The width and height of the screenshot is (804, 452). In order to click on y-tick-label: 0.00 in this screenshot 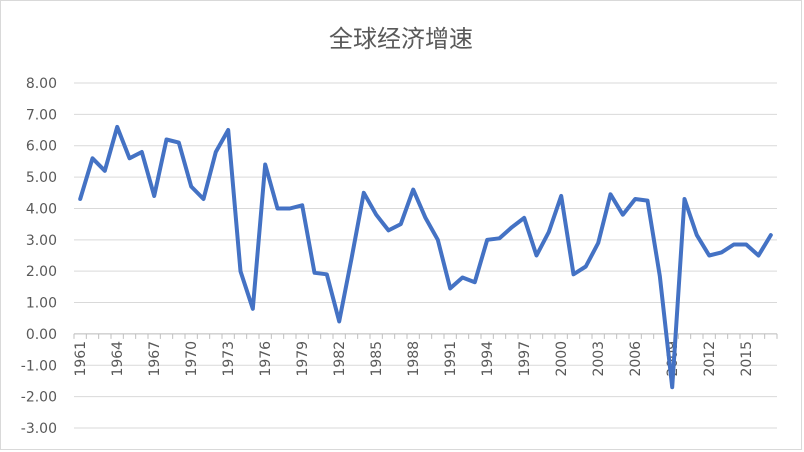, I will do `click(41, 335)`.